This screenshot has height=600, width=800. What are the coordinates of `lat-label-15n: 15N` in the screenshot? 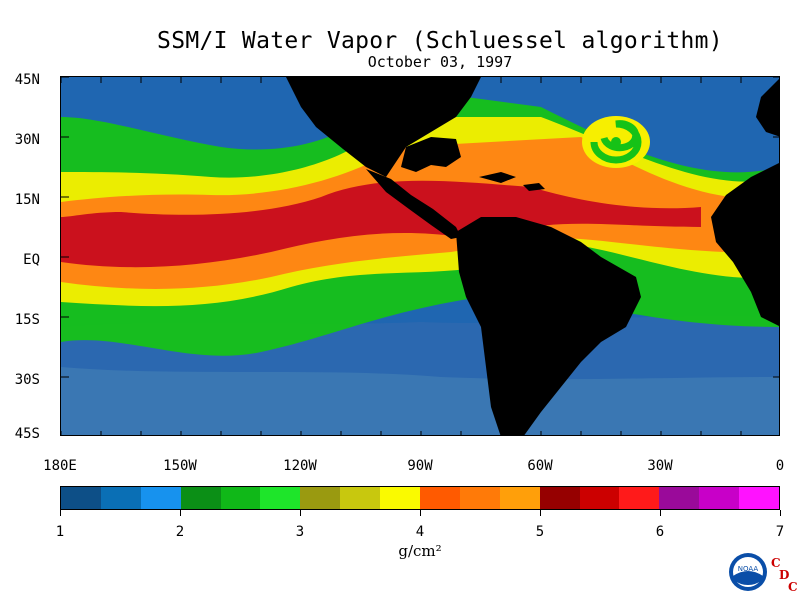 It's located at (27, 200).